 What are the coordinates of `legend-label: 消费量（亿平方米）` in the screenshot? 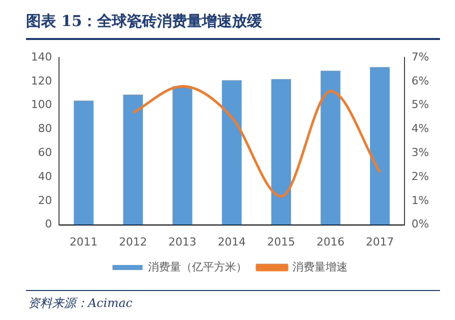 It's located at (197, 267).